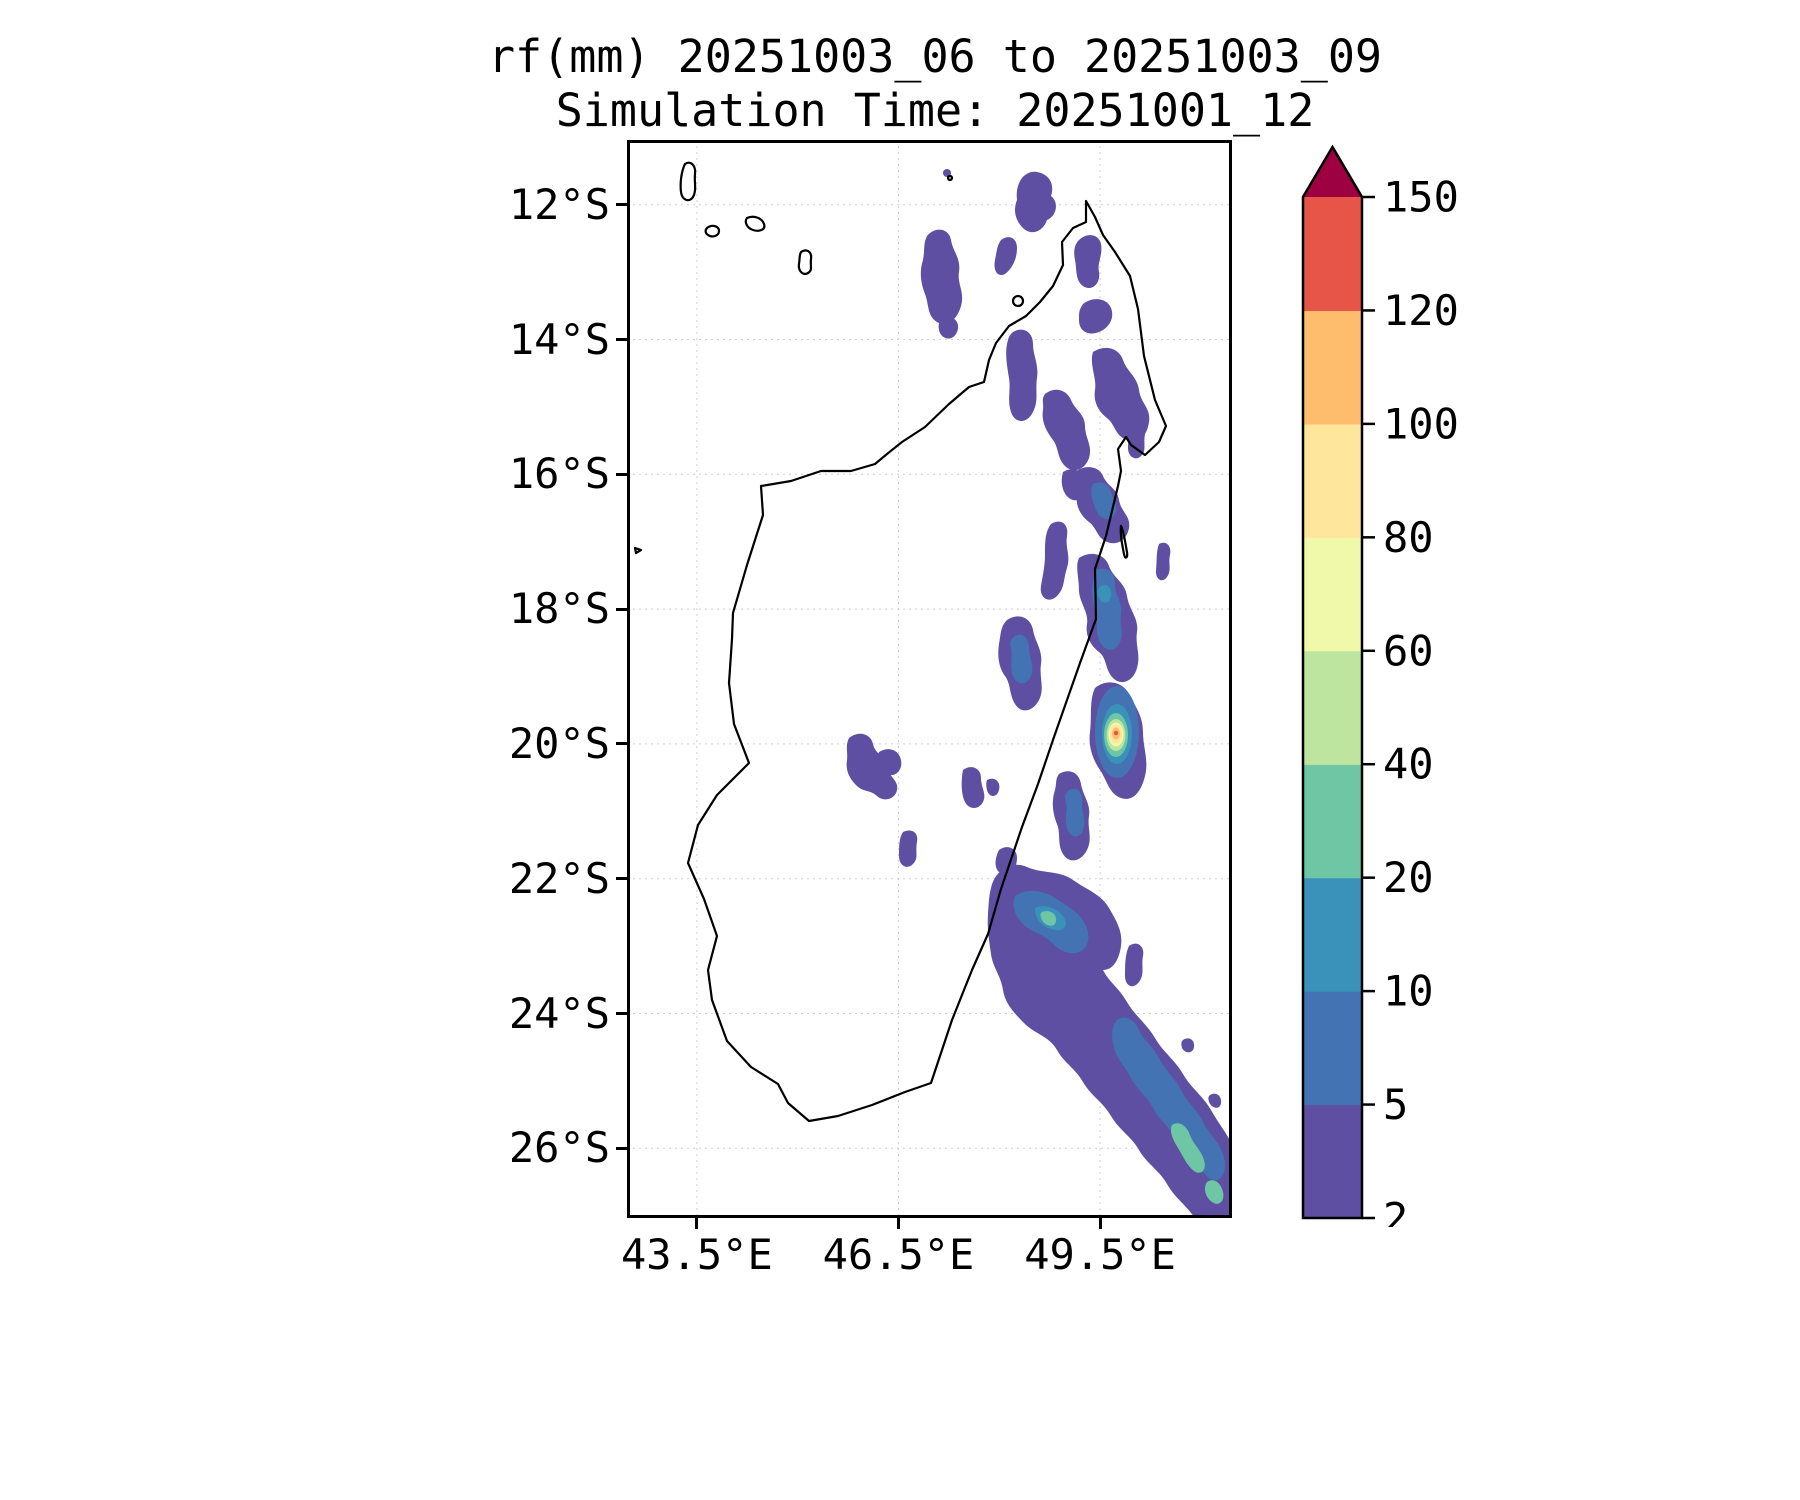 This screenshot has height=1500, width=1800. Describe the element at coordinates (559, 204) in the screenshot. I see `y-tick-label: 12°S` at that location.